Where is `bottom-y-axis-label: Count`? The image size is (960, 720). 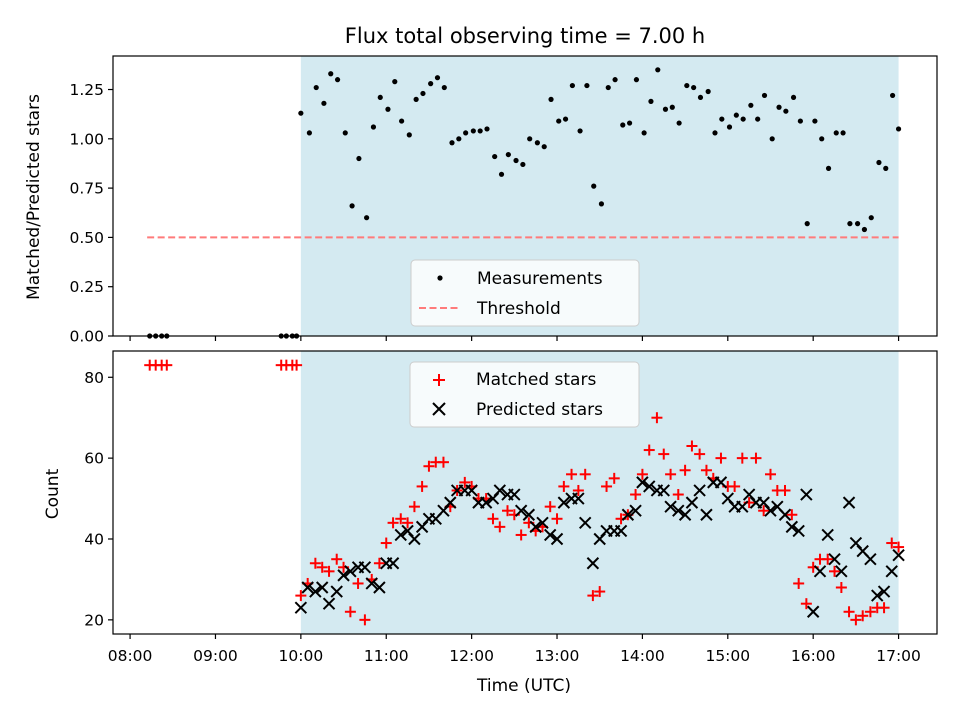
bottom-y-axis-label: Count is located at coordinates (53, 493).